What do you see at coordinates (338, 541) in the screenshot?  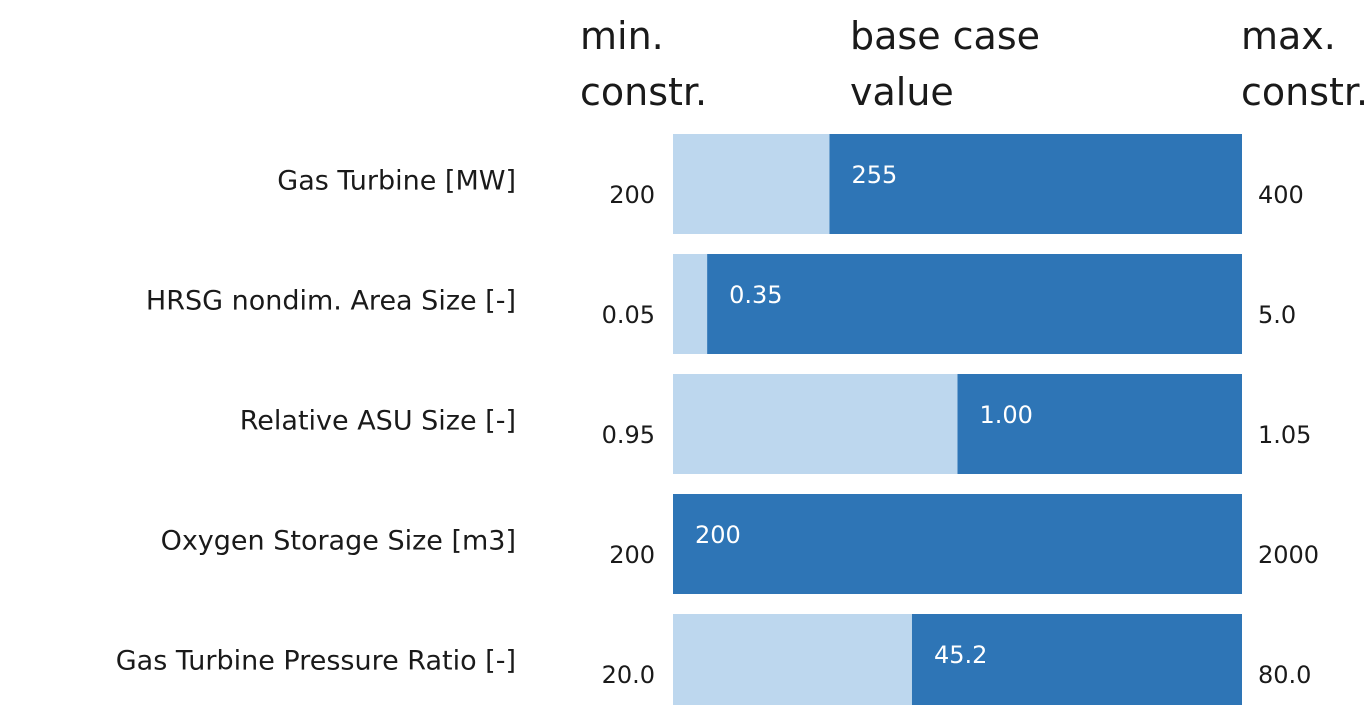 I see `row-label: Oxygen Storage Size [m3]` at bounding box center [338, 541].